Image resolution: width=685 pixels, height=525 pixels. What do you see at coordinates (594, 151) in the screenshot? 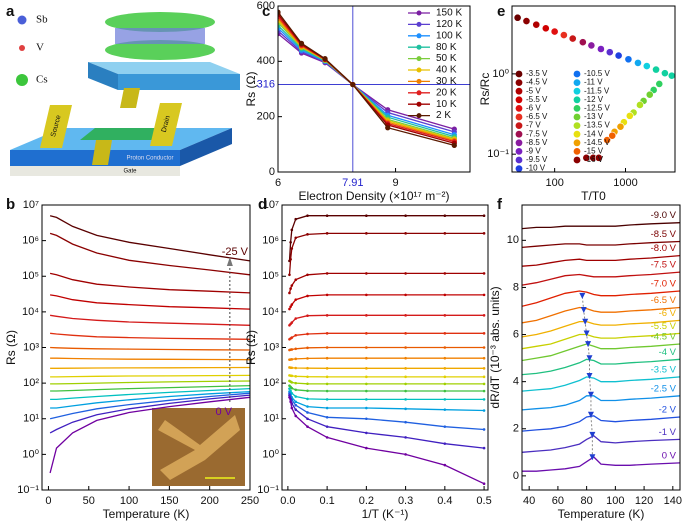
I see `legend-label: -15 V` at bounding box center [594, 151].